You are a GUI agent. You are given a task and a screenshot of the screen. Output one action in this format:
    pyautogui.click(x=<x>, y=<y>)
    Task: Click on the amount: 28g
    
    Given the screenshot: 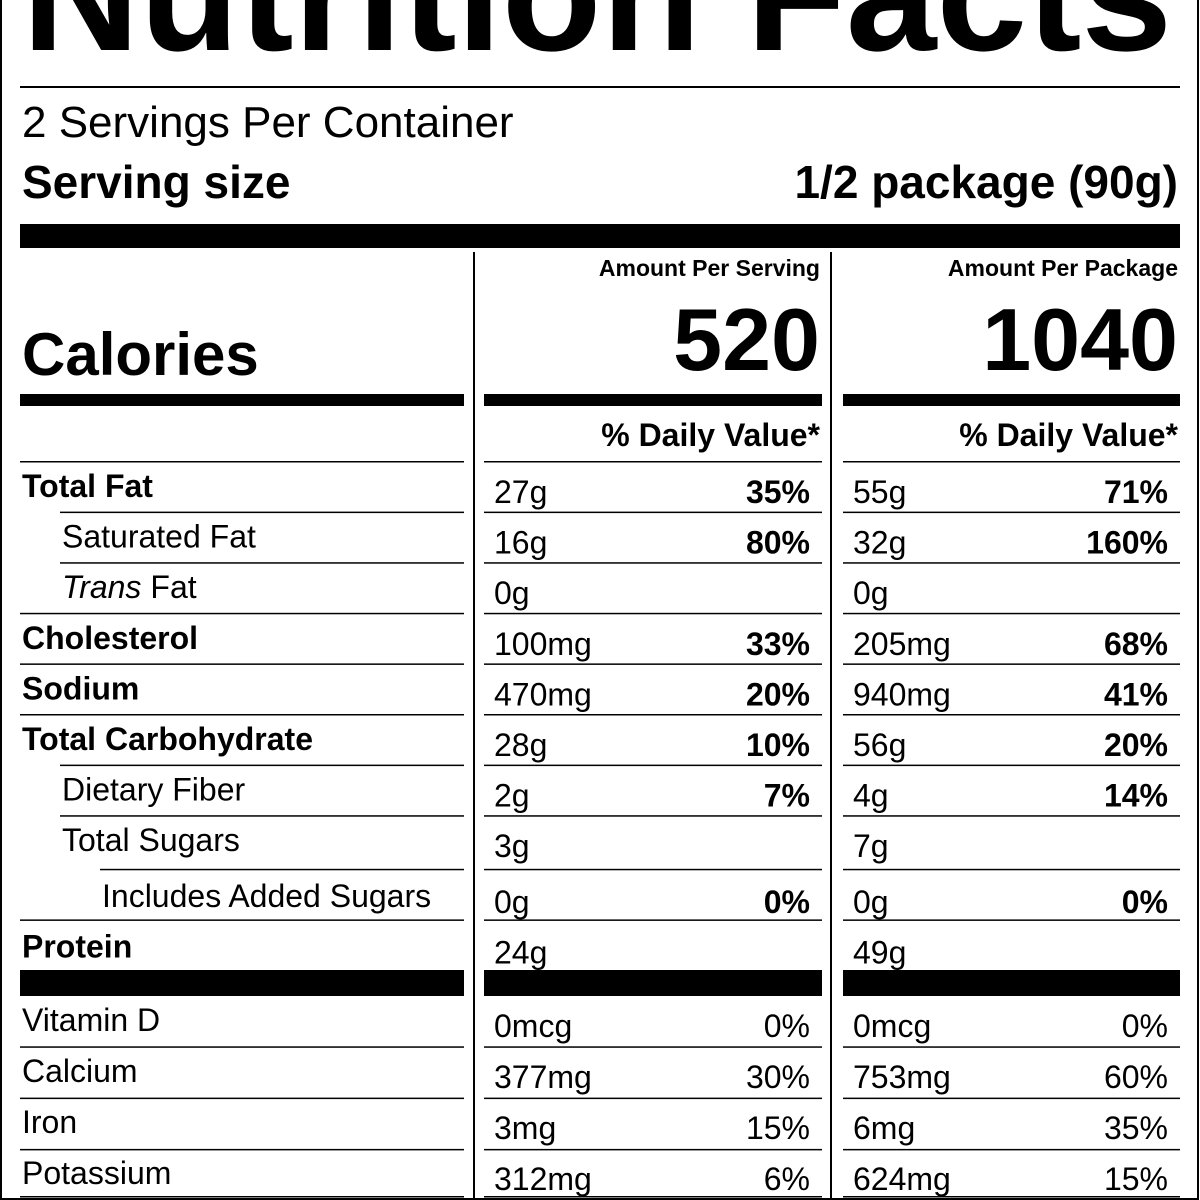 What is the action you would take?
    pyautogui.click(x=520, y=745)
    